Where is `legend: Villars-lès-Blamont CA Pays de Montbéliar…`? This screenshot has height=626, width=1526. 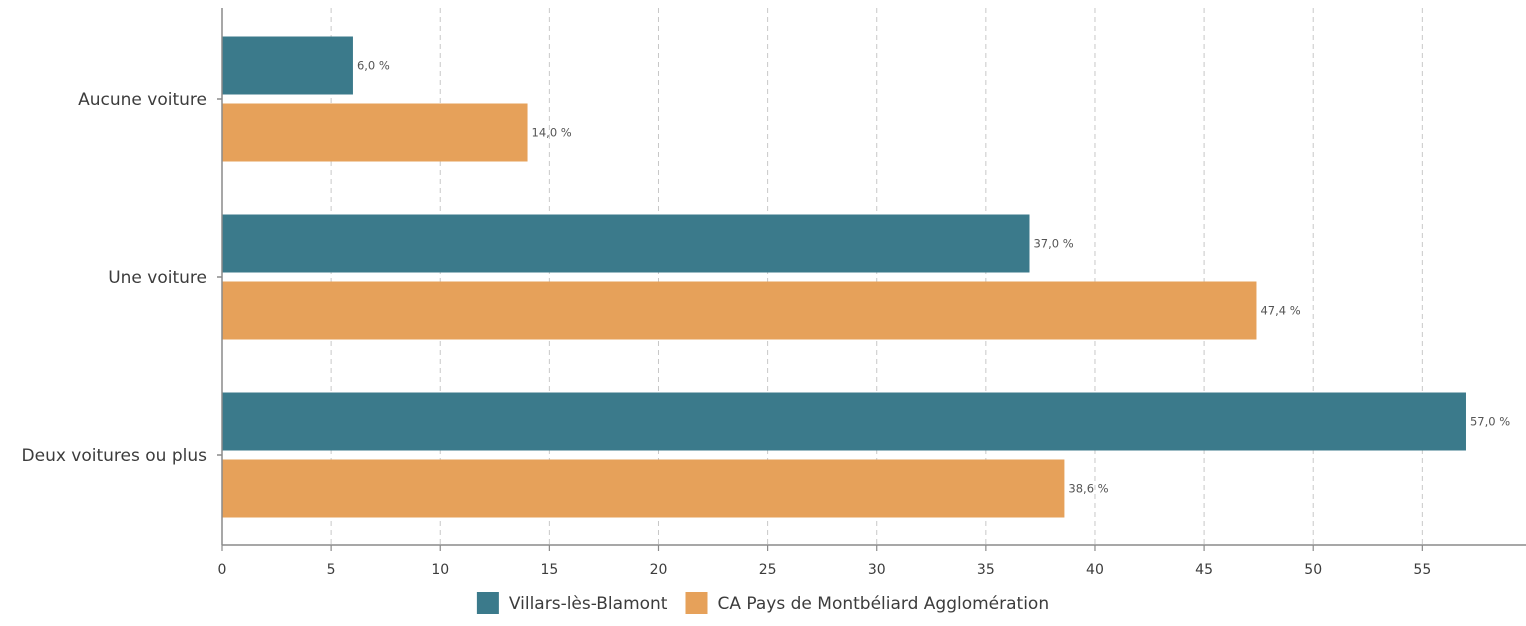
legend: Villars-lès-Blamont CA Pays de Montbéliar… is located at coordinates (762, 603).